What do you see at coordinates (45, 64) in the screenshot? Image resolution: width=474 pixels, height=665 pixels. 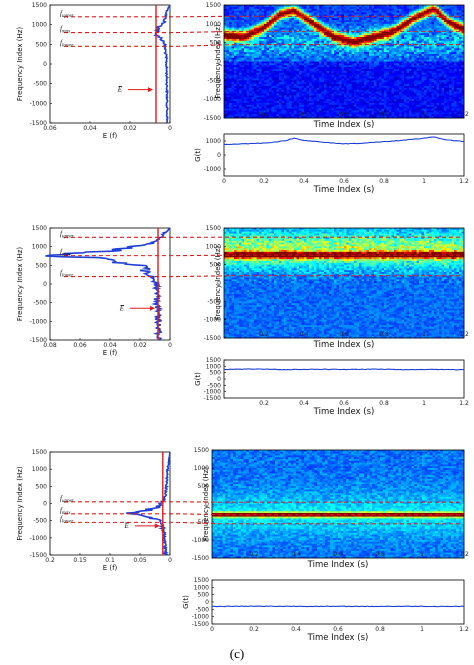 I see `panel-a-spectrum-ytick-label: 0` at bounding box center [45, 64].